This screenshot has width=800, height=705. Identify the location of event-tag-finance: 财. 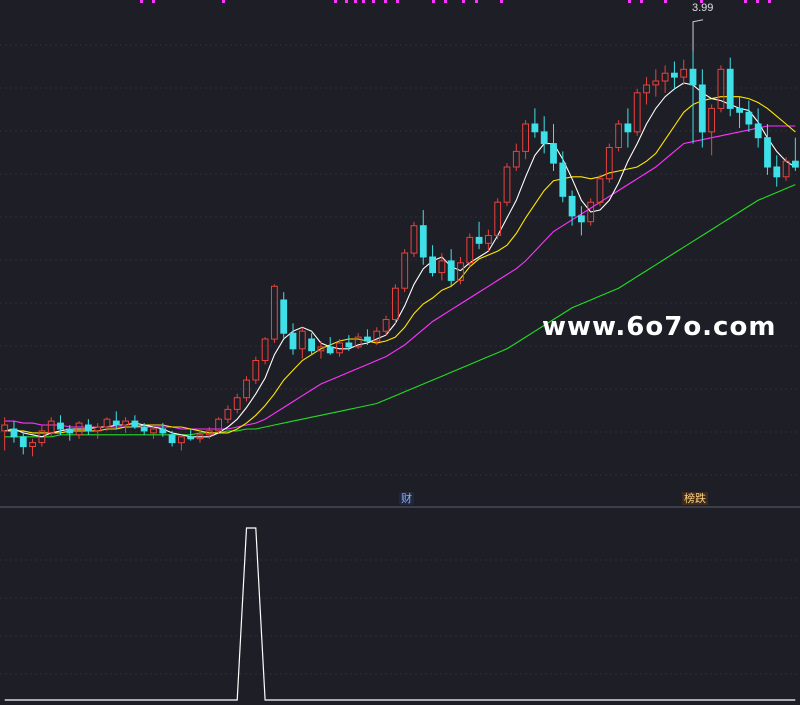
(406, 498).